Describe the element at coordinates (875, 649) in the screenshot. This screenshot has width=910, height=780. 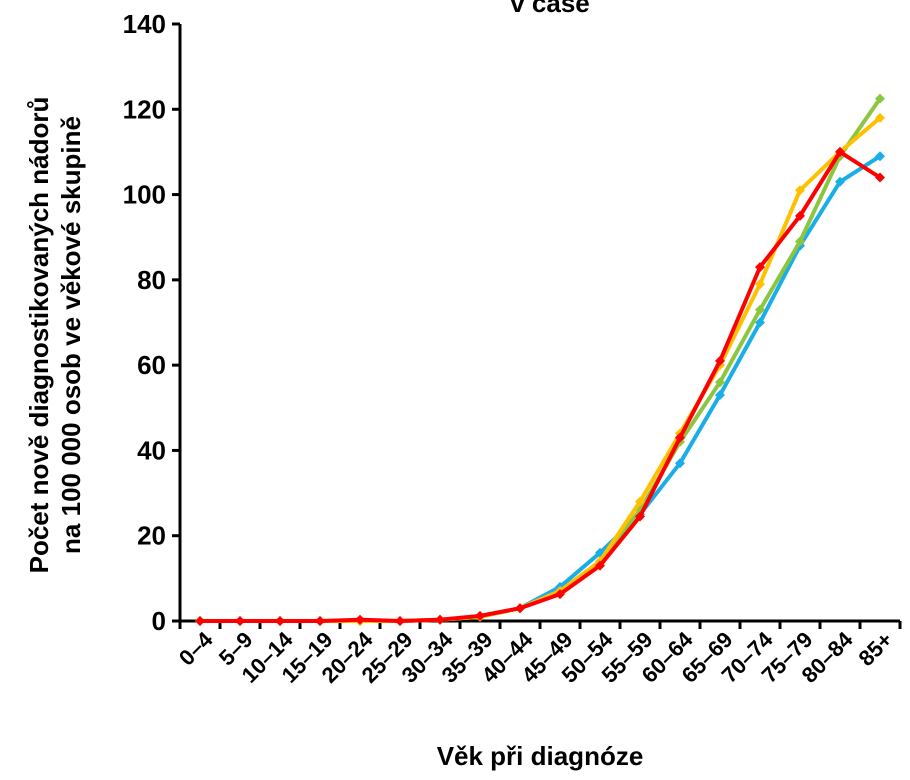
I see `x-tick-label: 85+` at that location.